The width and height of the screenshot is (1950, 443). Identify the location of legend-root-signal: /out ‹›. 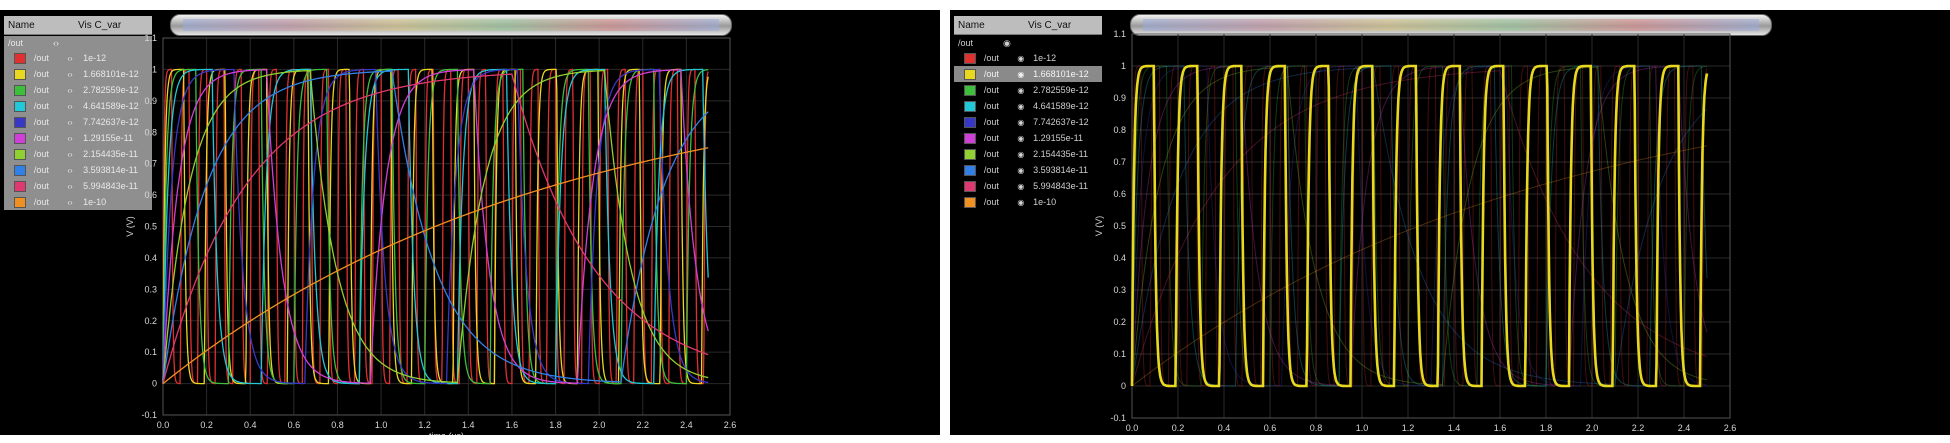
(78, 43).